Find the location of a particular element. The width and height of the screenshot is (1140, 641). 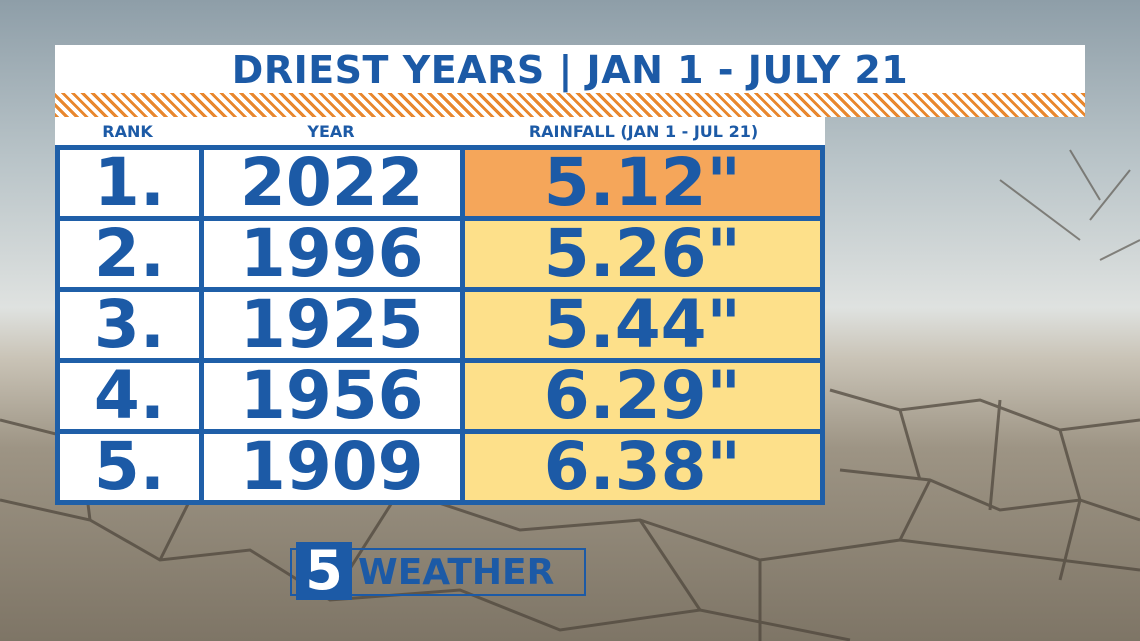

rank-cell: 4. is located at coordinates (129, 396).